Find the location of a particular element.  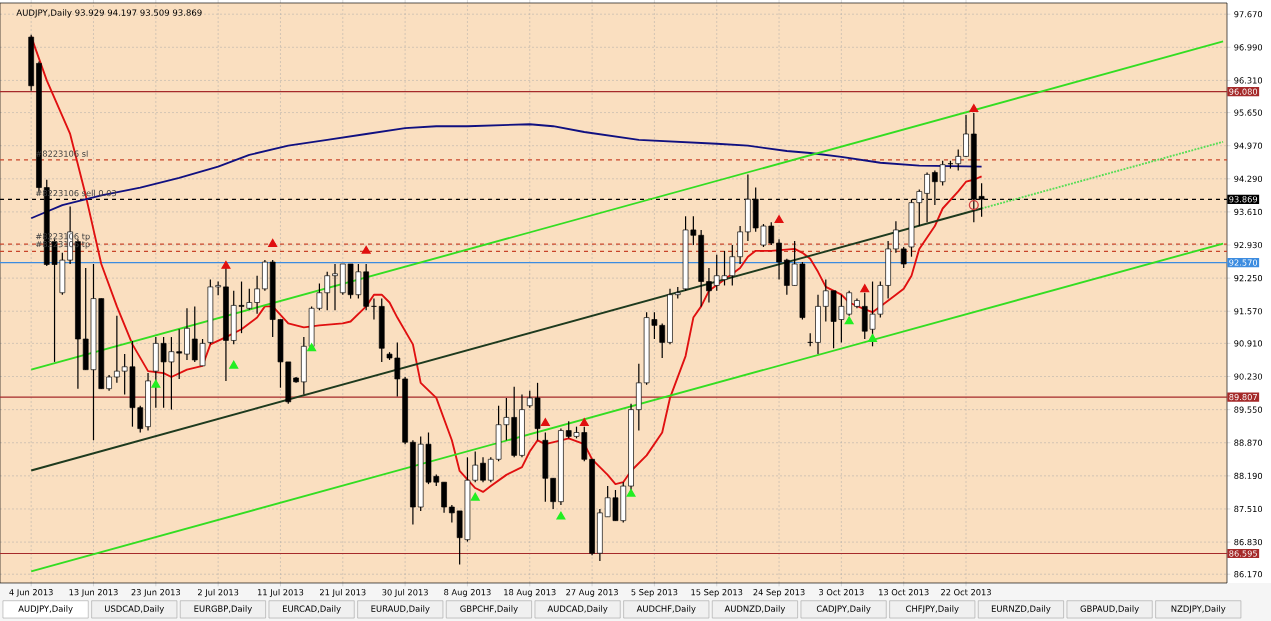

x-tick-label: 22 Oct 2013 is located at coordinates (966, 592).